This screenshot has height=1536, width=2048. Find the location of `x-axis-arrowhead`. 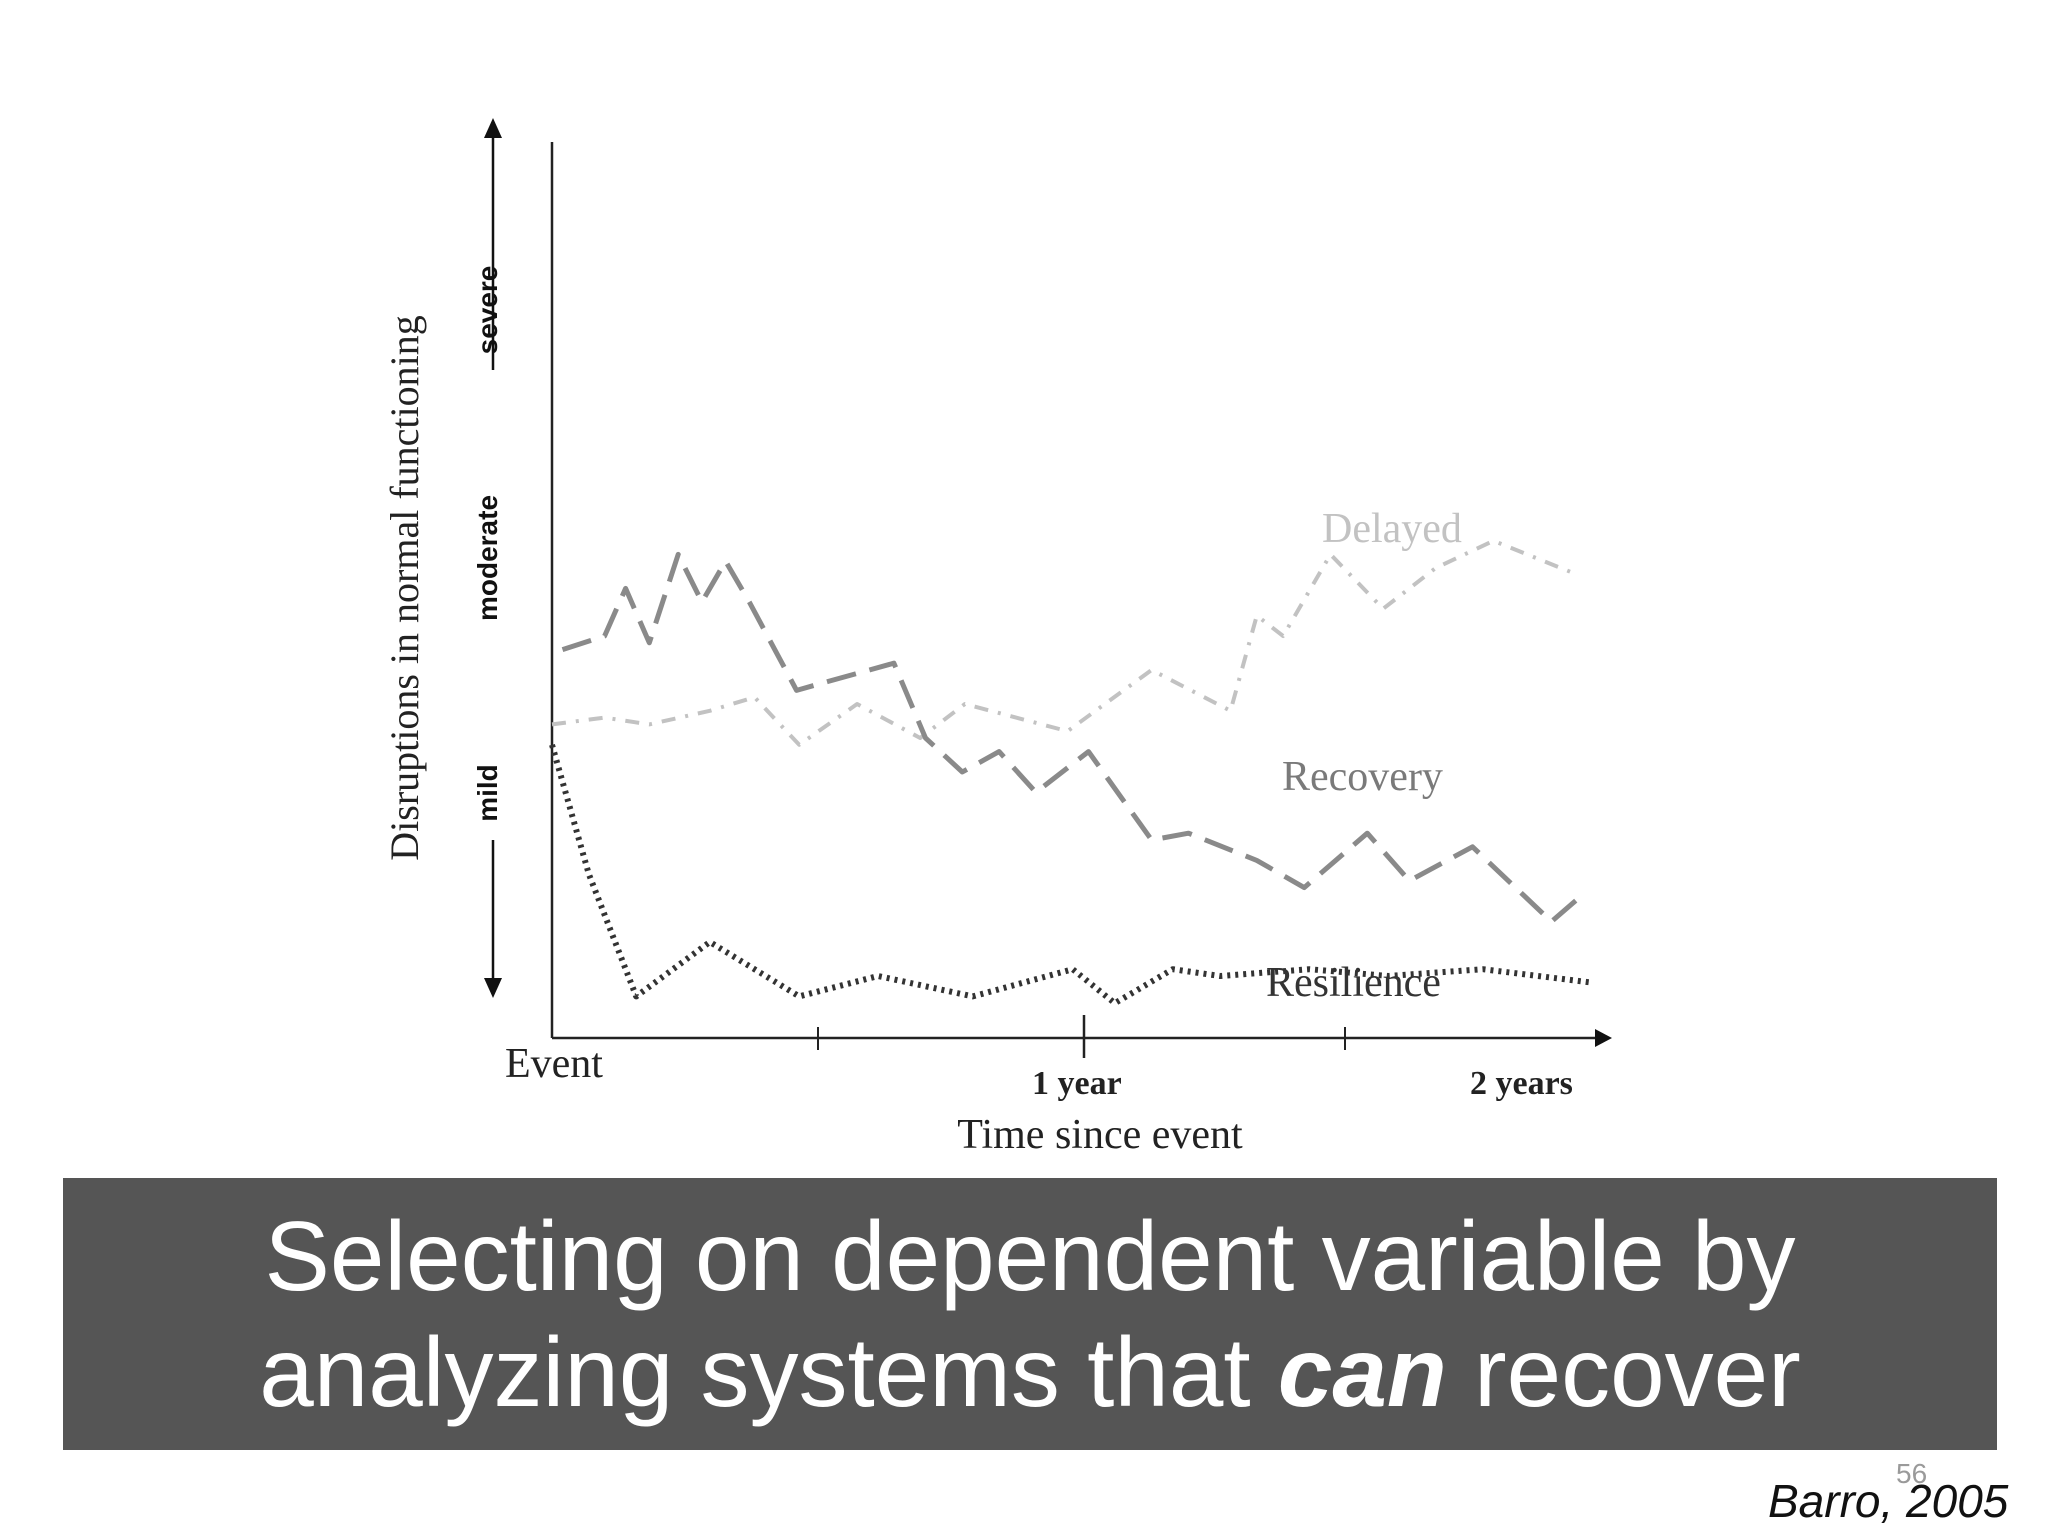

x-axis-arrowhead is located at coordinates (1603, 1038).